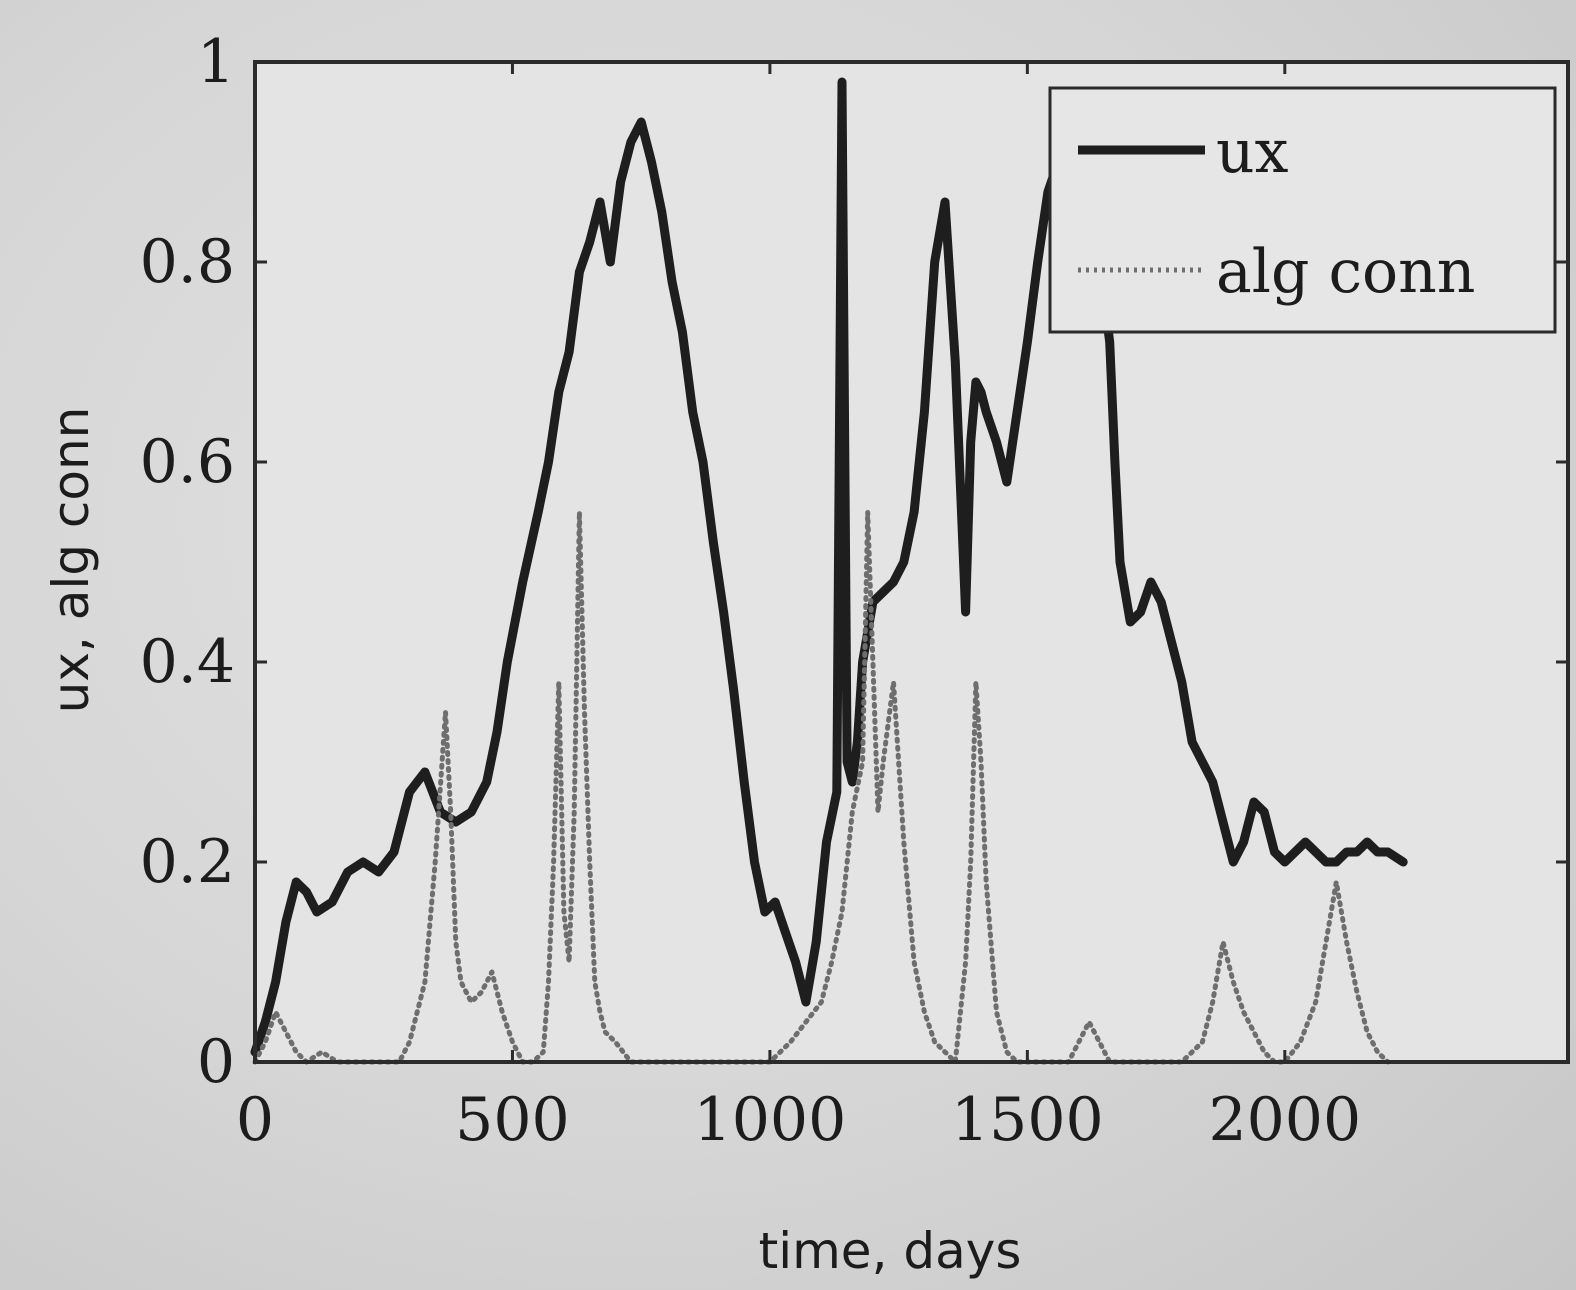 The height and width of the screenshot is (1290, 1576). I want to click on legend-label-alg-conn: alg conn, so click(1345, 272).